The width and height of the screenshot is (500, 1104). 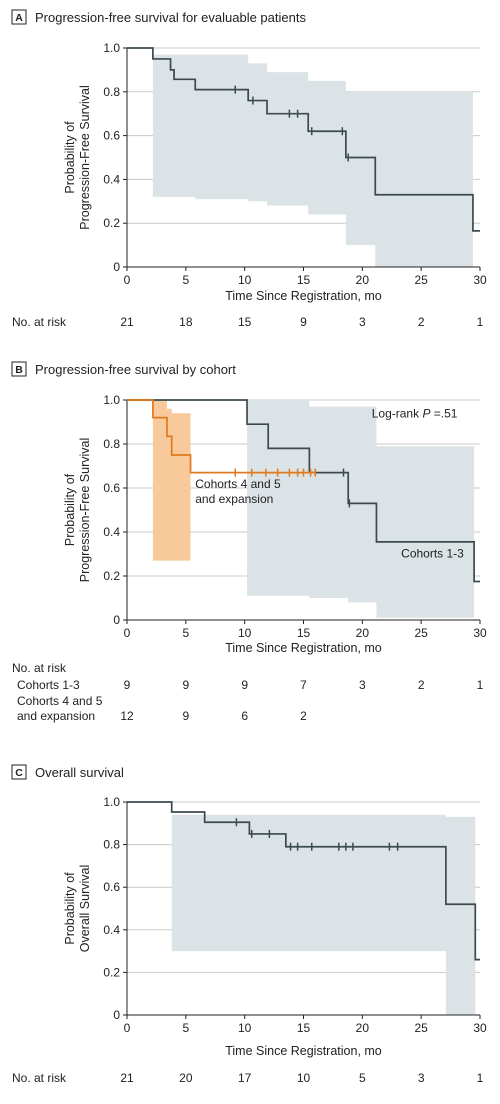 I want to click on panel-title: Progression-free survival by cohort, so click(x=135, y=369).